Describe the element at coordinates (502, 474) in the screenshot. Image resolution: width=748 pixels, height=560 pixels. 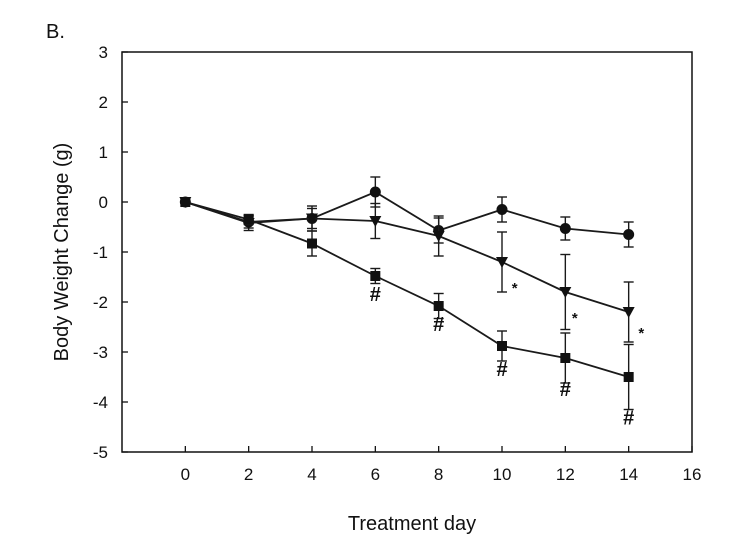
I see `x-tick-label: 10` at that location.